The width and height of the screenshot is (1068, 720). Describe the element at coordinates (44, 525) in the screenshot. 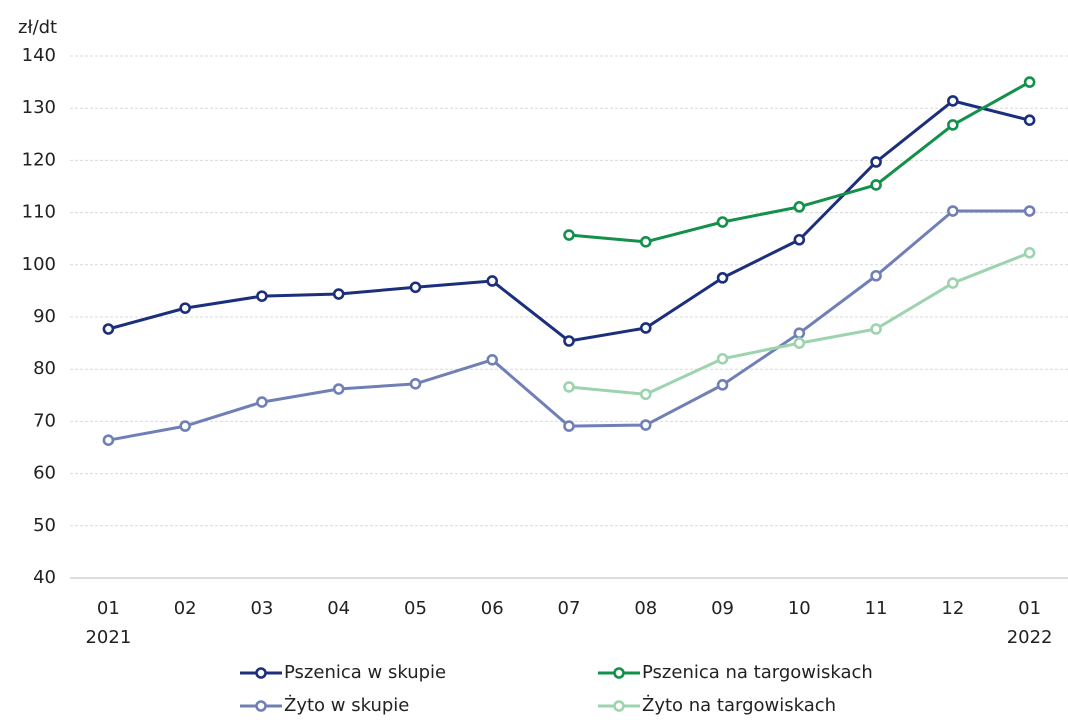

I see `y-tick-label: 50` at that location.